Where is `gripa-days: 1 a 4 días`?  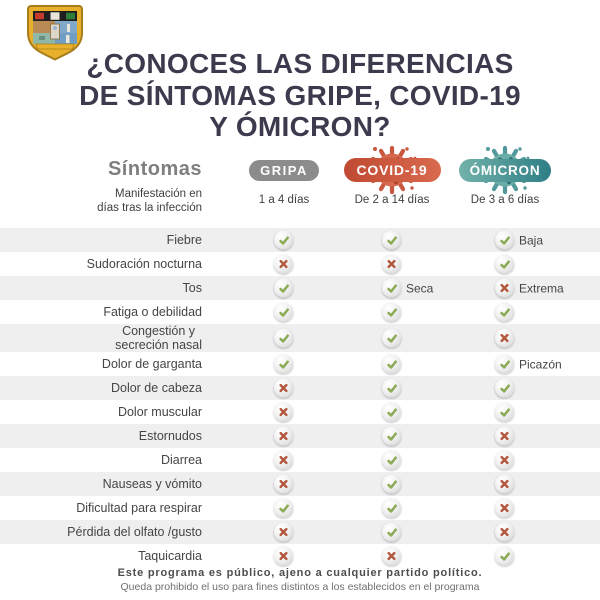 gripa-days: 1 a 4 días is located at coordinates (284, 200).